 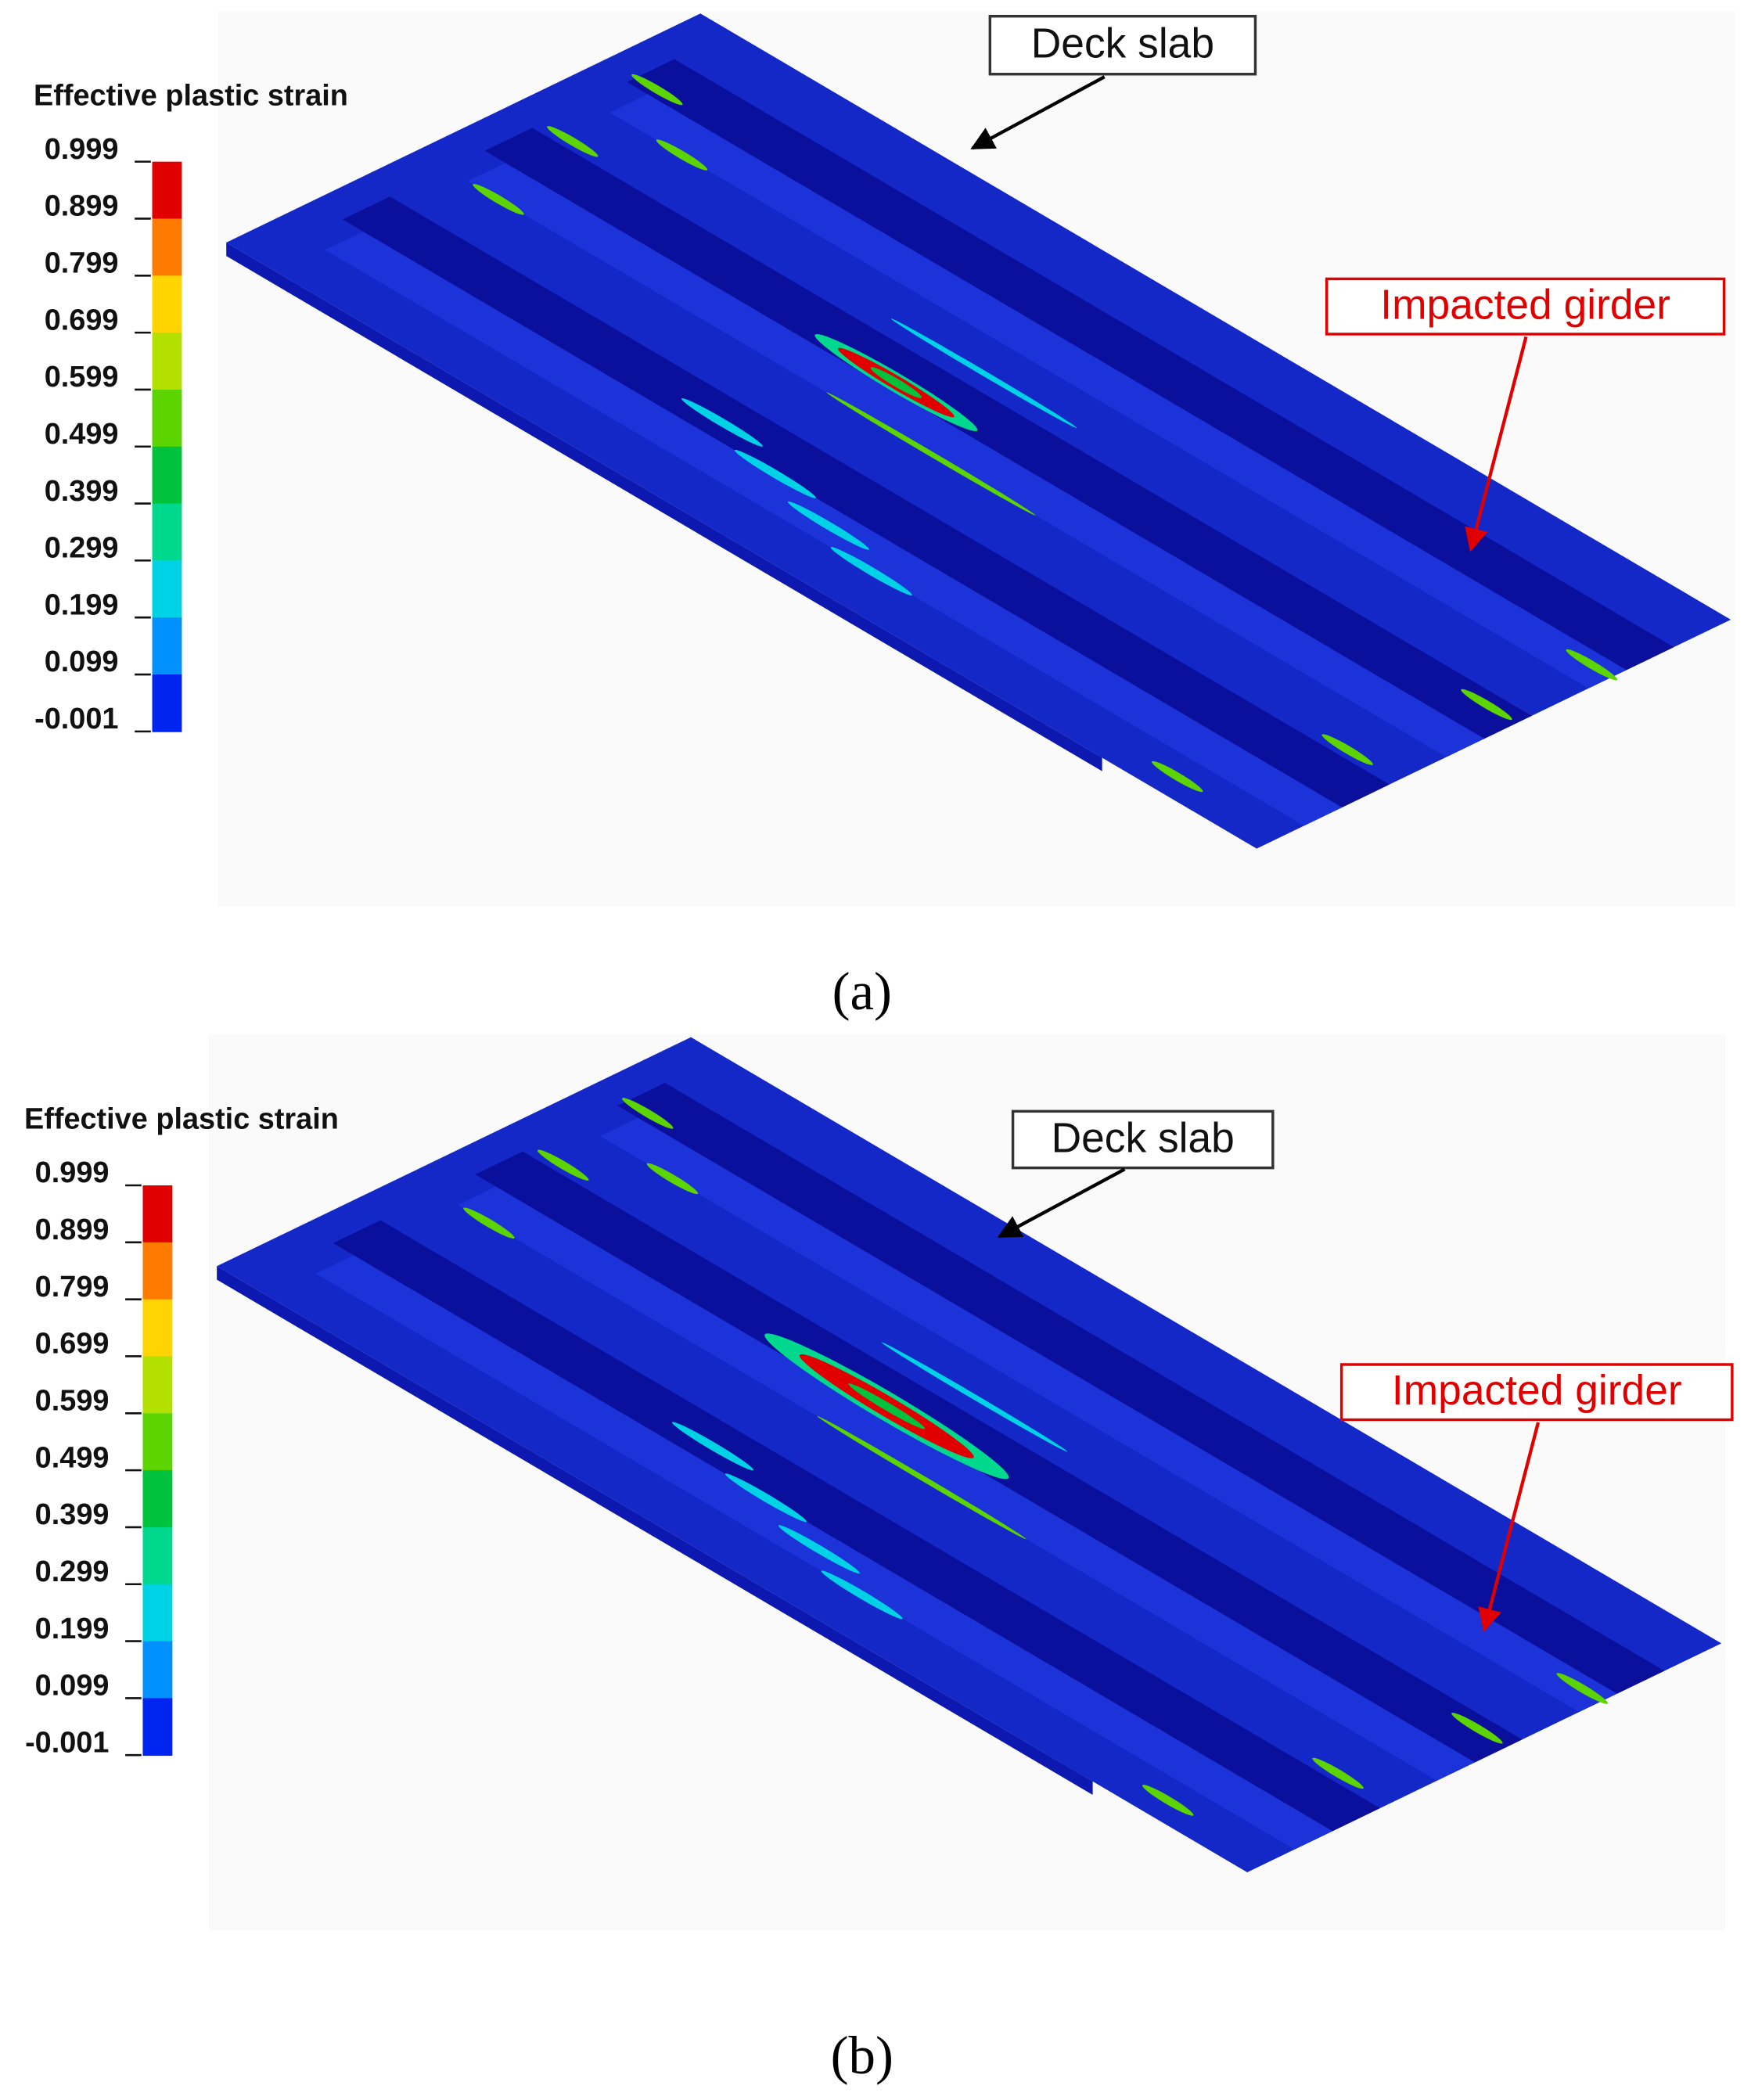 What do you see at coordinates (664, 507) in the screenshot?
I see `deck-edge` at bounding box center [664, 507].